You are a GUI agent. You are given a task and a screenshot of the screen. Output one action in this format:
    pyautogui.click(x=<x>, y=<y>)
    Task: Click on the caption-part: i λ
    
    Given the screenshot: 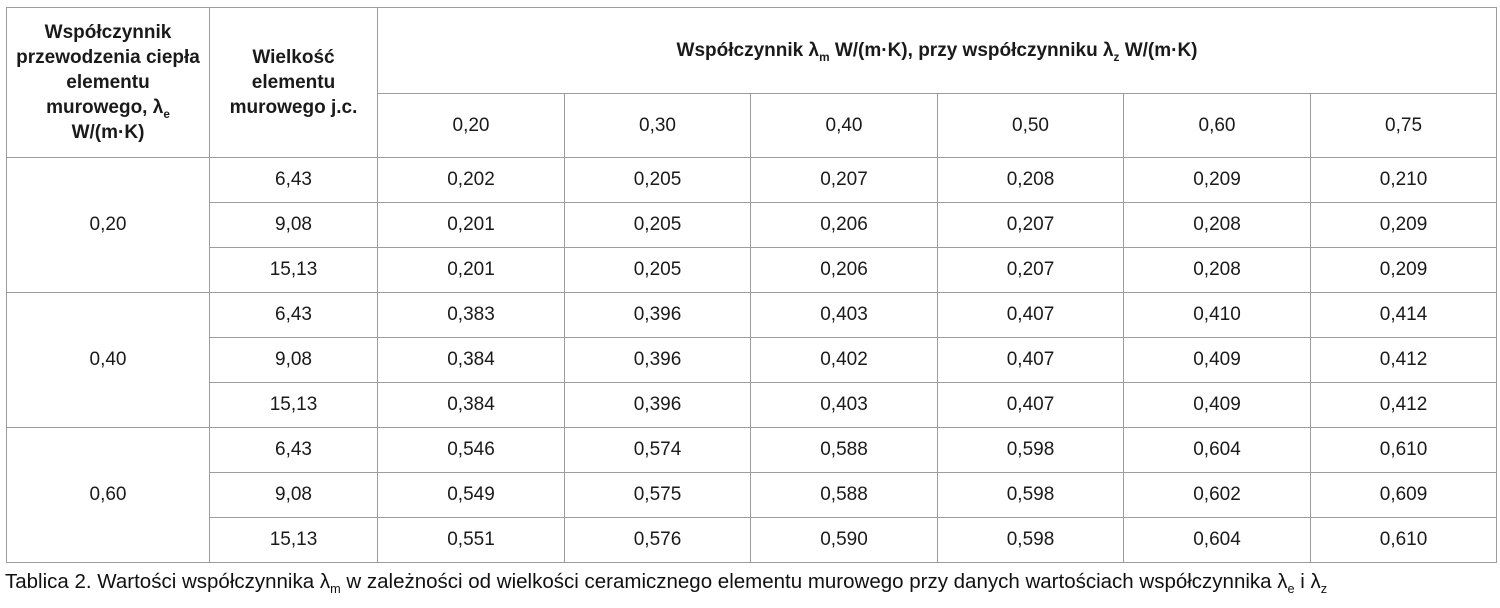 What is the action you would take?
    pyautogui.click(x=1307, y=581)
    